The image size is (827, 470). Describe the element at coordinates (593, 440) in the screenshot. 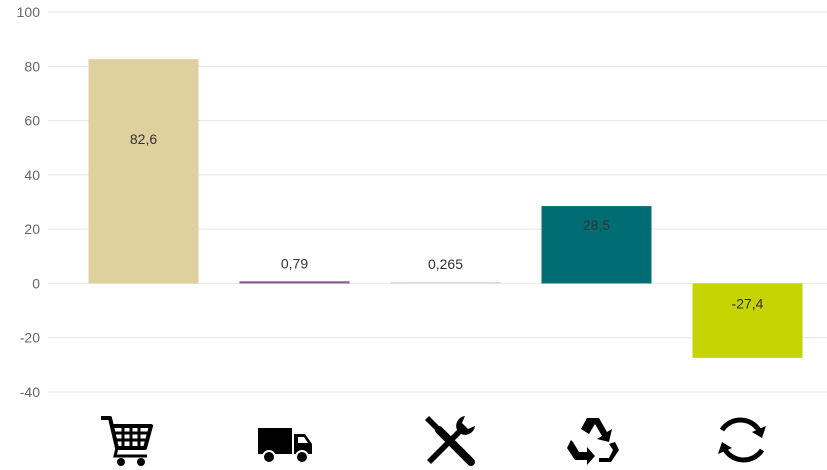

I see `recycle-icon` at that location.